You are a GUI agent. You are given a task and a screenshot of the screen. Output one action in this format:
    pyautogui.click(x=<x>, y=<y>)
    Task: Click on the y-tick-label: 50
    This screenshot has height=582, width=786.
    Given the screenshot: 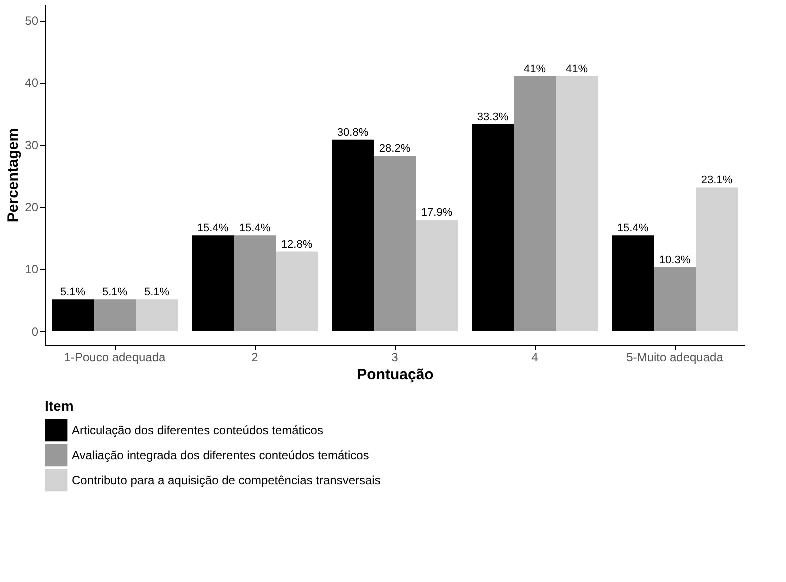 What is the action you would take?
    pyautogui.click(x=32, y=21)
    